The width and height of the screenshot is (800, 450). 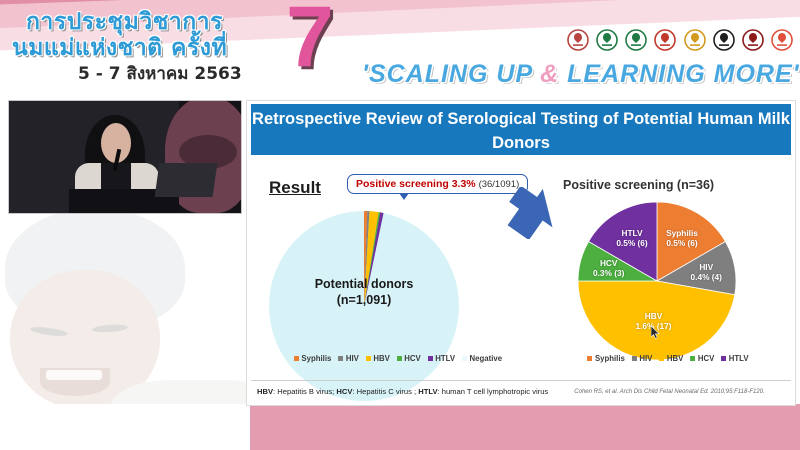 I want to click on footer-hbv-text: : Hepatitis B virus;, so click(x=305, y=391).